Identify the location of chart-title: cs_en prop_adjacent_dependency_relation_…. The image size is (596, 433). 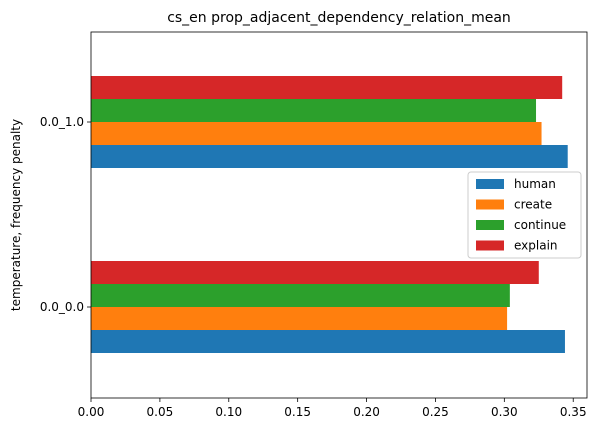
(339, 18).